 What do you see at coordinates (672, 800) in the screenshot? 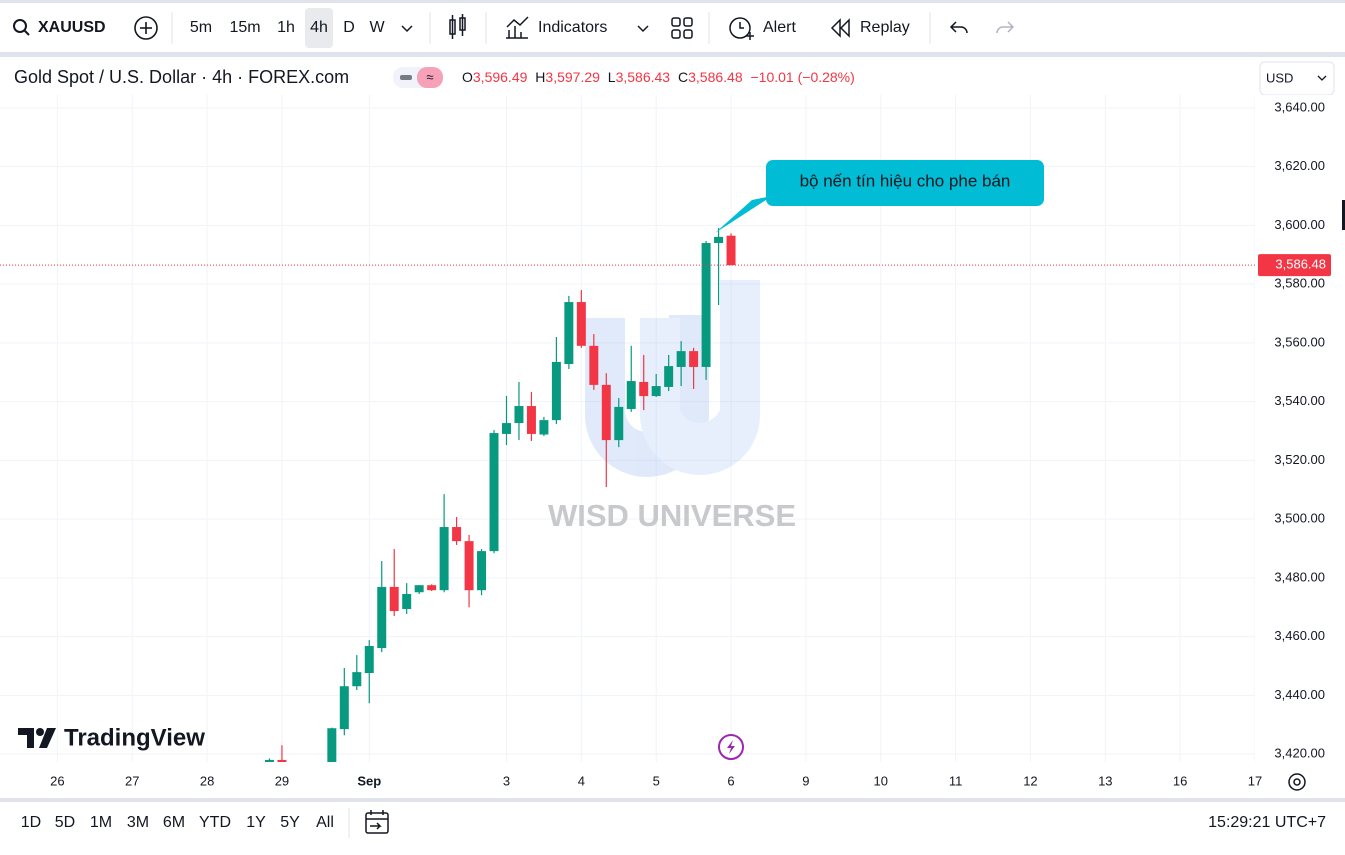
I see `bottom-border` at bounding box center [672, 800].